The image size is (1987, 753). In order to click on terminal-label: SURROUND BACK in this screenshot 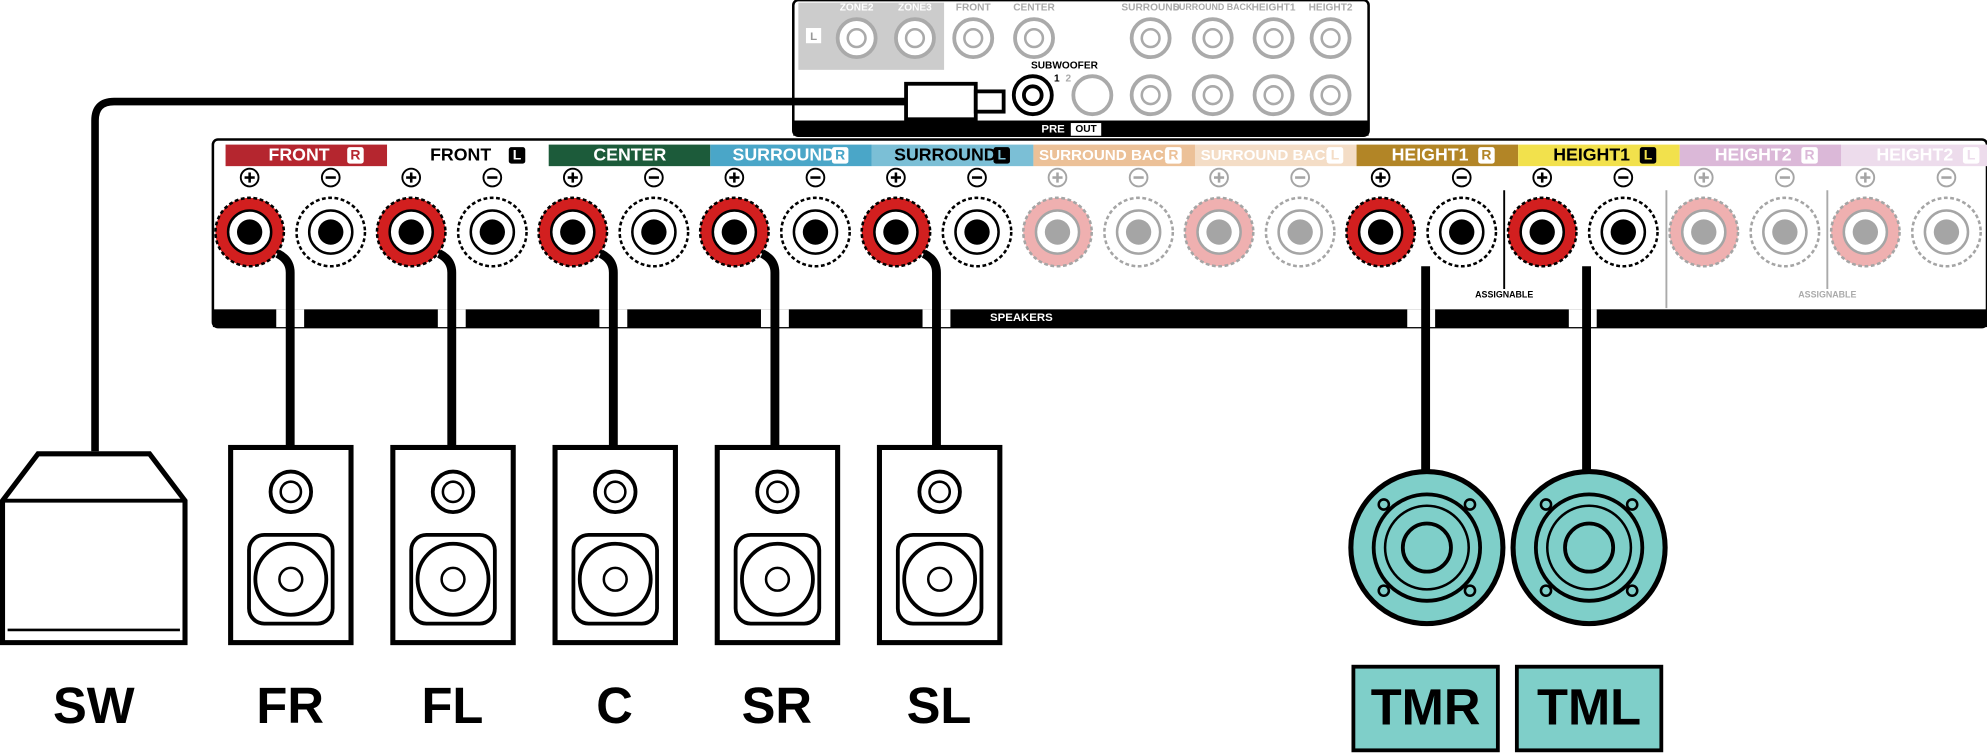, I will do `click(1107, 155)`.